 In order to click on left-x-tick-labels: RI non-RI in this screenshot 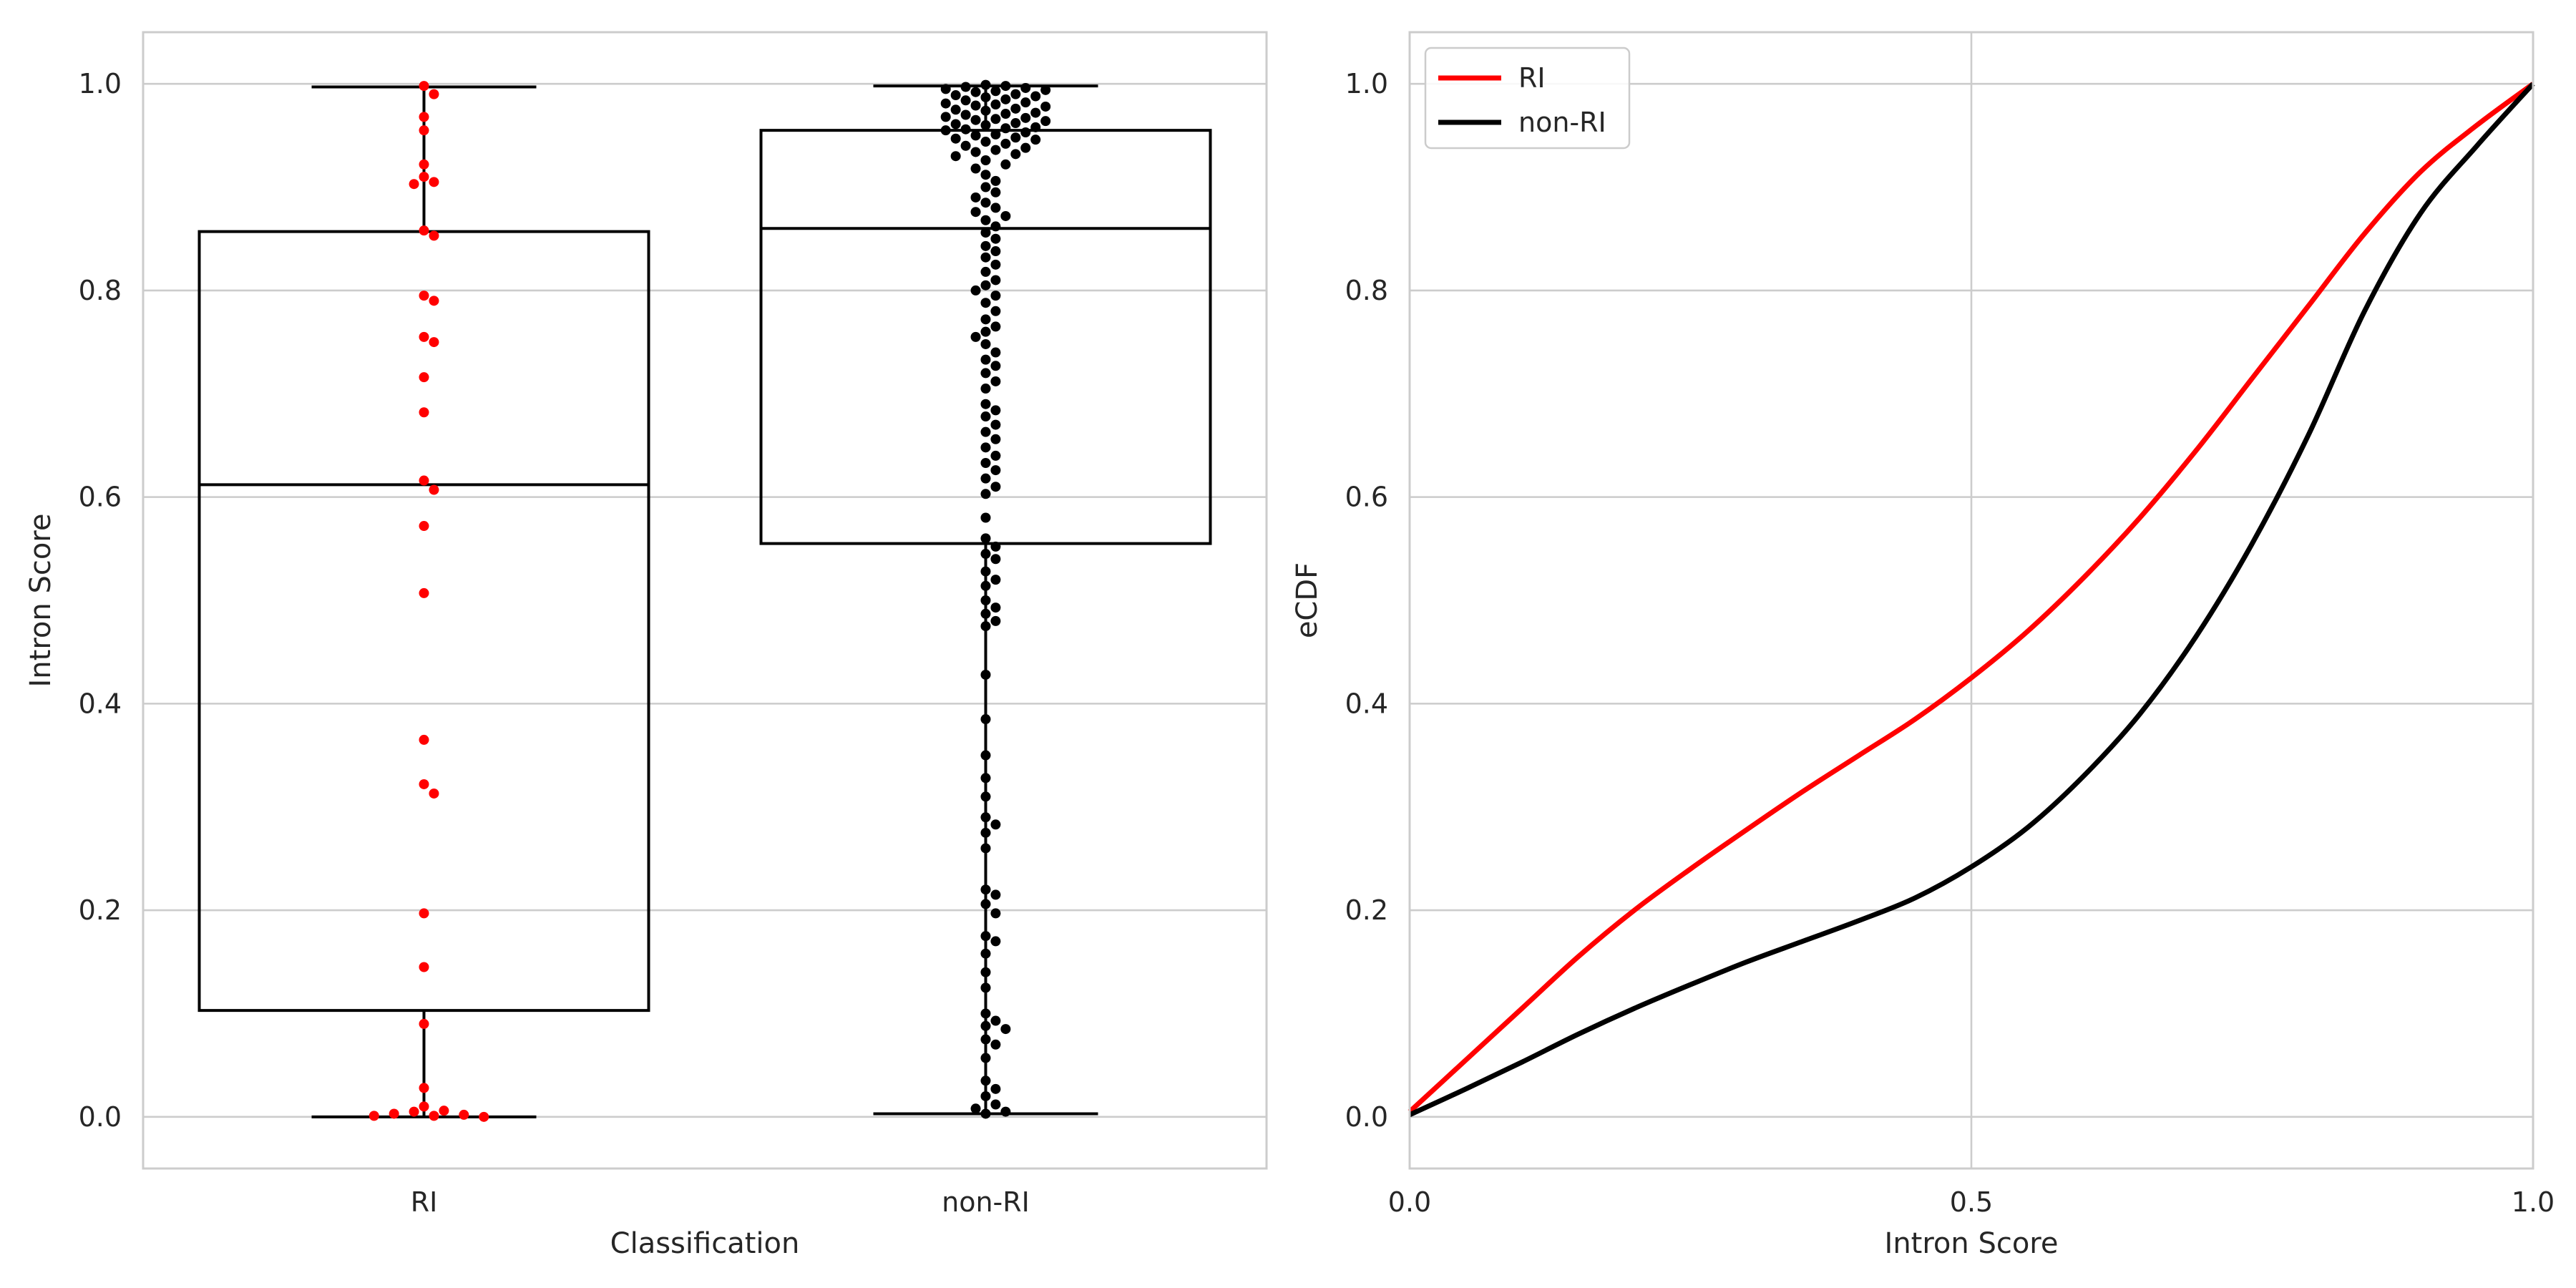, I will do `click(720, 1202)`.